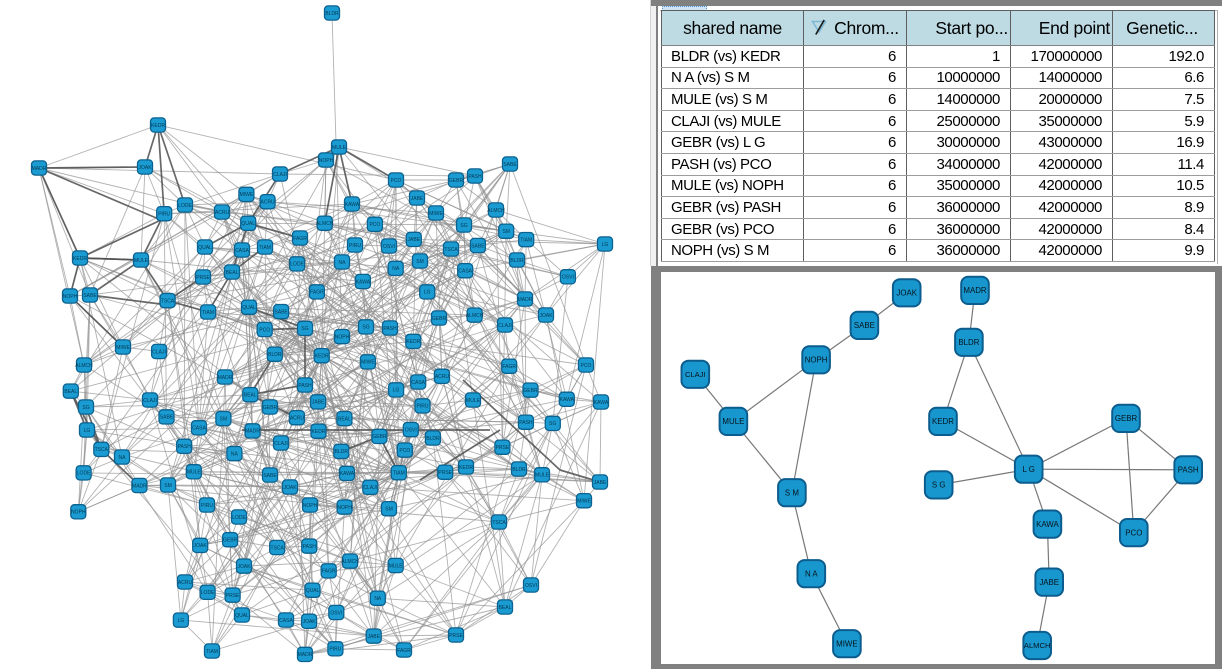  I want to click on svg-text: L G, so click(1028, 469).